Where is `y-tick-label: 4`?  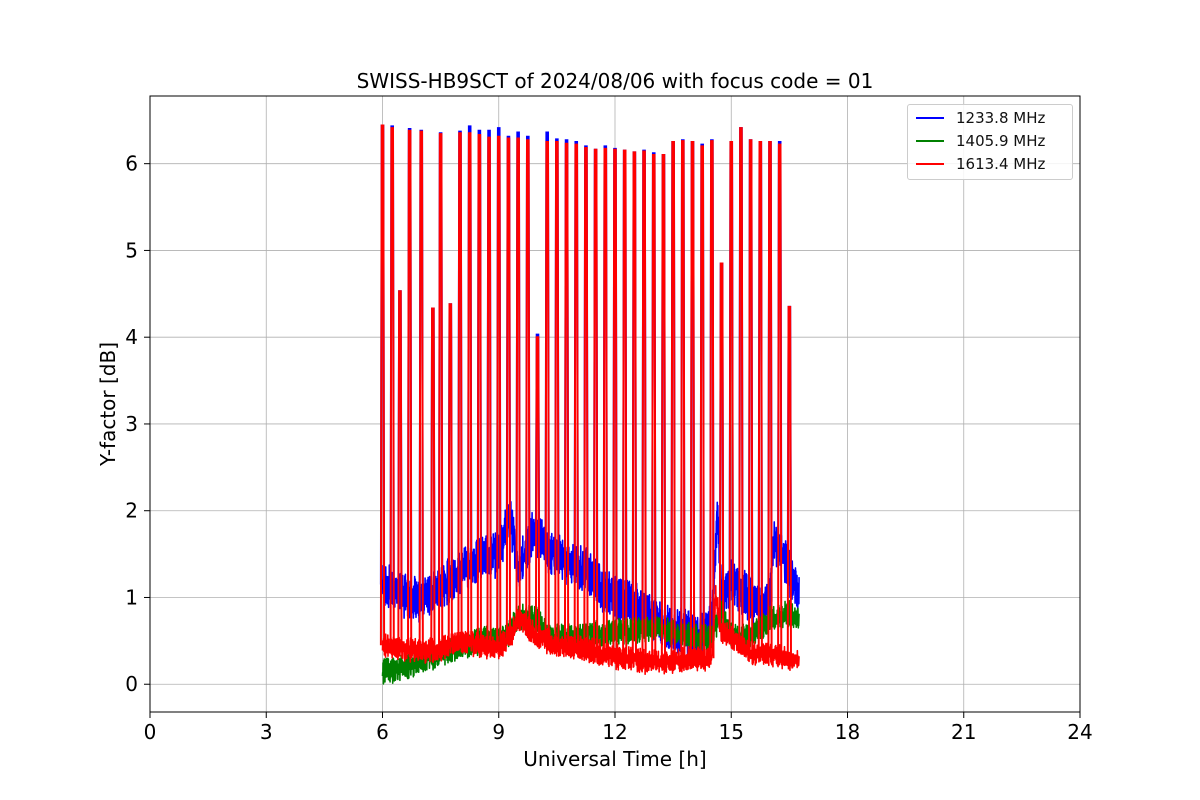
y-tick-label: 4 is located at coordinates (131, 337).